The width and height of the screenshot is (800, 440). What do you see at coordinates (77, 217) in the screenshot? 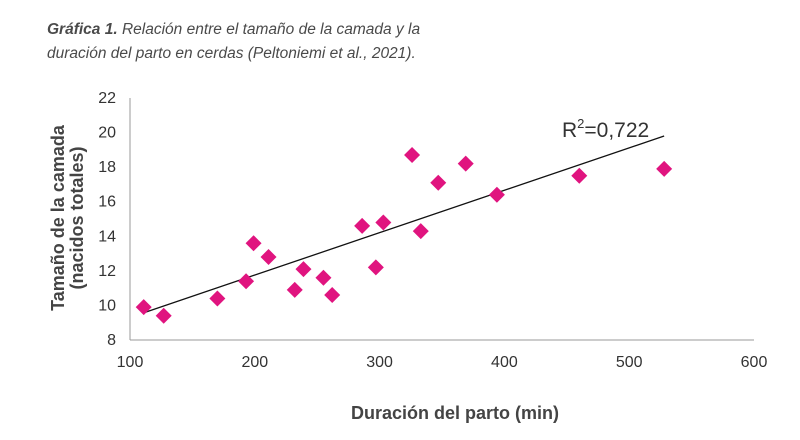
I see `y-axis-title-line-2: (nacidos totales)` at bounding box center [77, 217].